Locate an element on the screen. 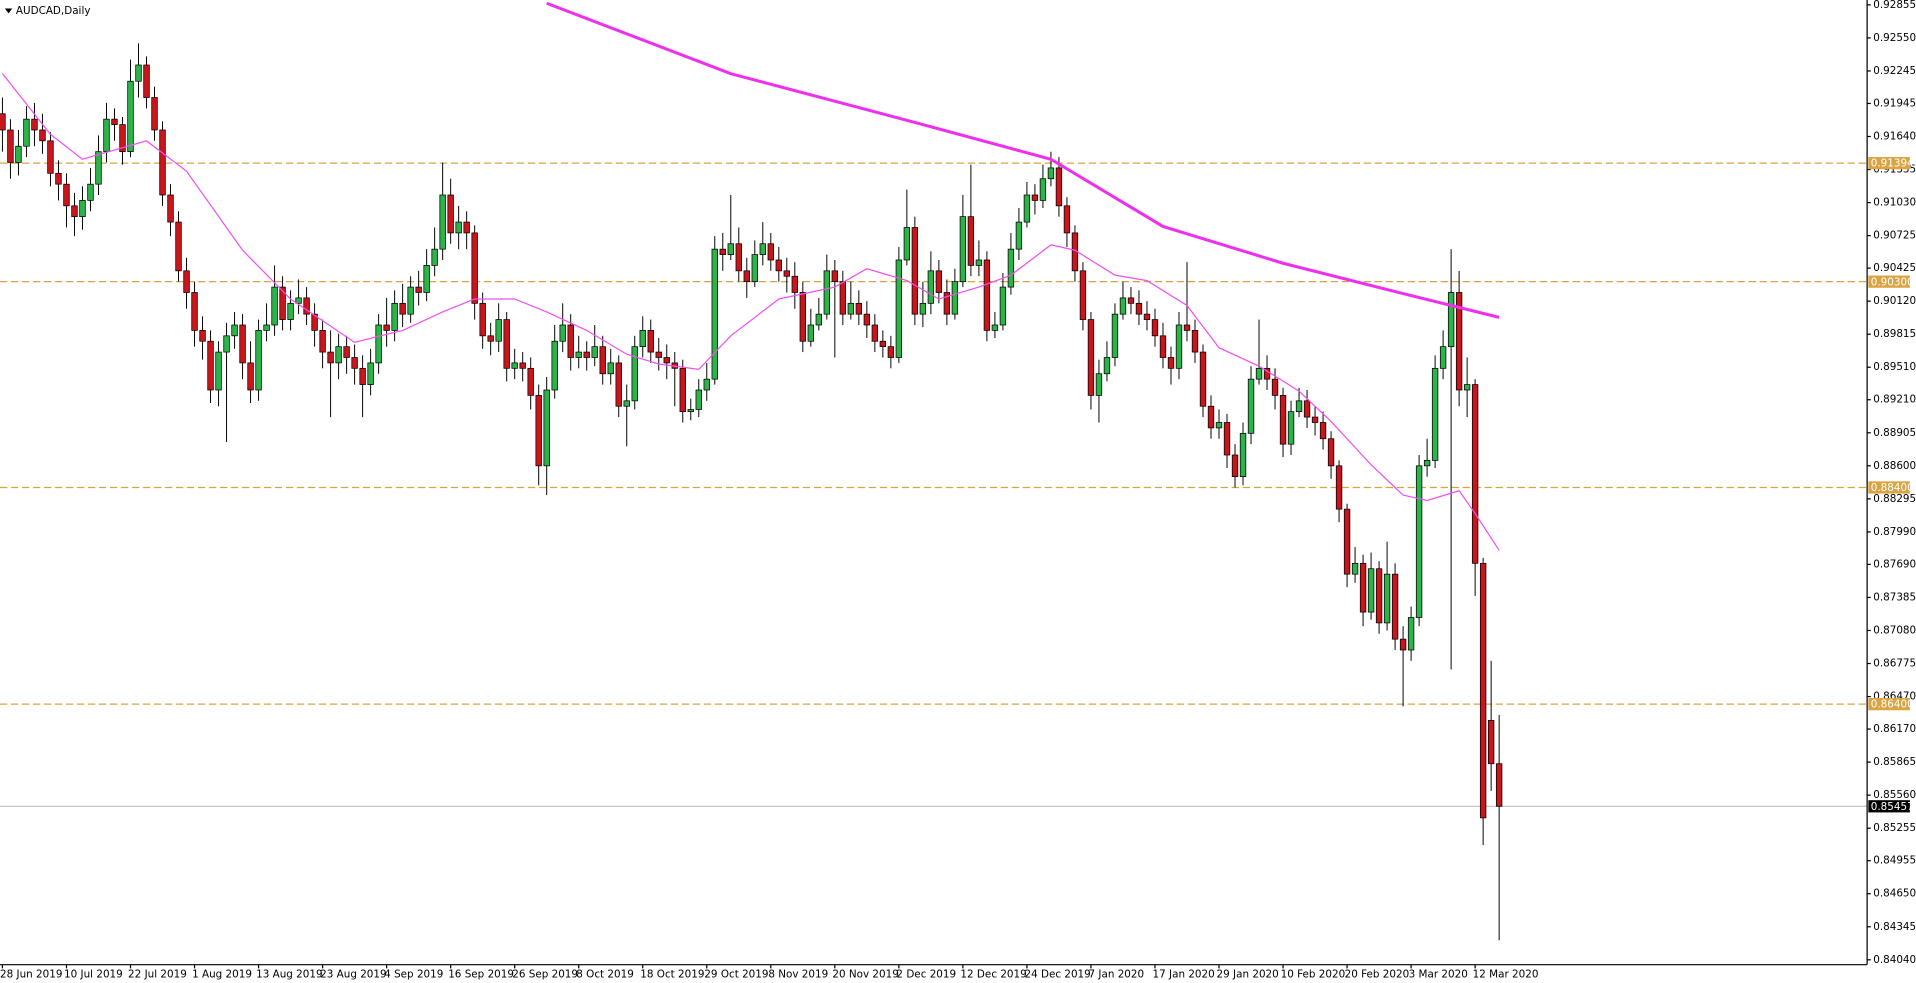 The image size is (1916, 983). x-tick-label: 29 Jan 2020 is located at coordinates (1248, 974).